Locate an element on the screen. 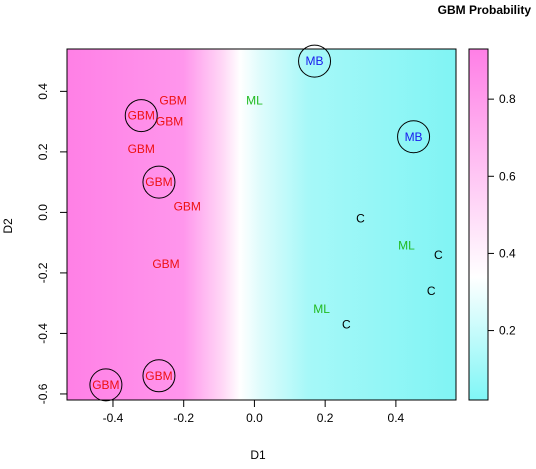 The image size is (536, 469). x-tick-label: -0.4 is located at coordinates (113, 418).